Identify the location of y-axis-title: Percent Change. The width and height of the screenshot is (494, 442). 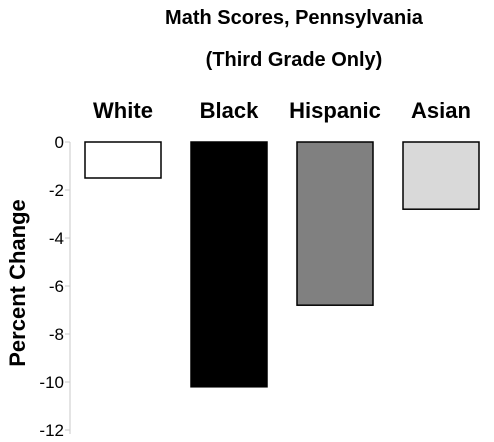
(17, 283).